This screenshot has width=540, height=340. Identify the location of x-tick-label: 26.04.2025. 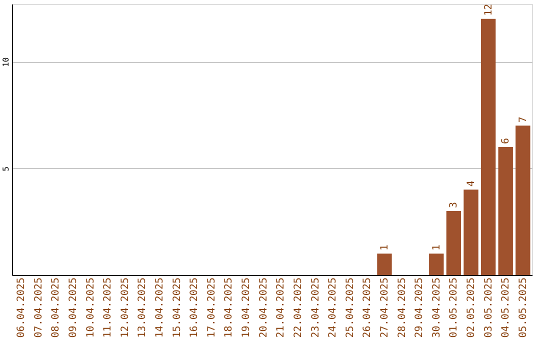
(368, 308).